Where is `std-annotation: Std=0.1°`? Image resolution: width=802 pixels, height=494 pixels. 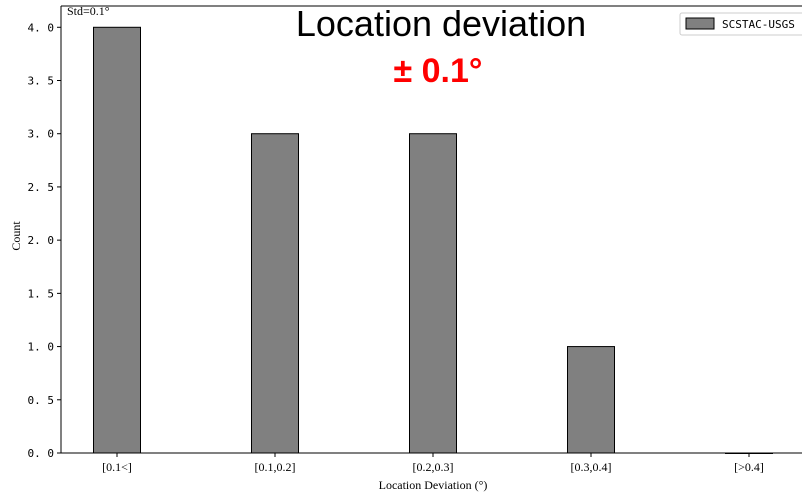
std-annotation: Std=0.1° is located at coordinates (88, 11).